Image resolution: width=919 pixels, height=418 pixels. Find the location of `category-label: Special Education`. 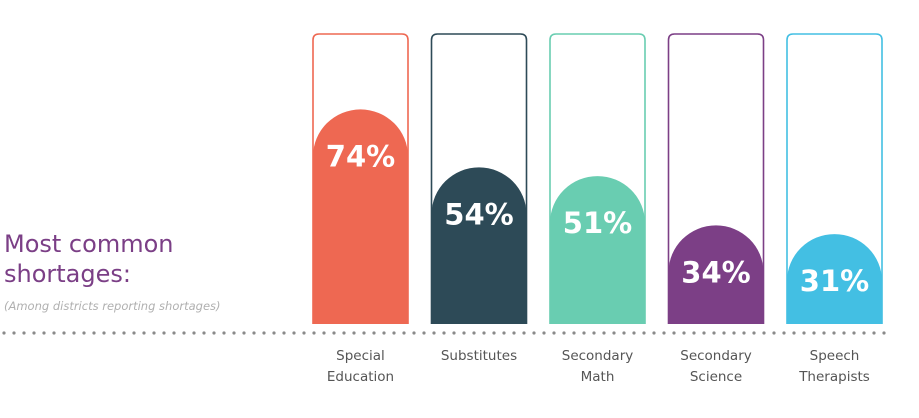

category-label: Special Education is located at coordinates (360, 366).